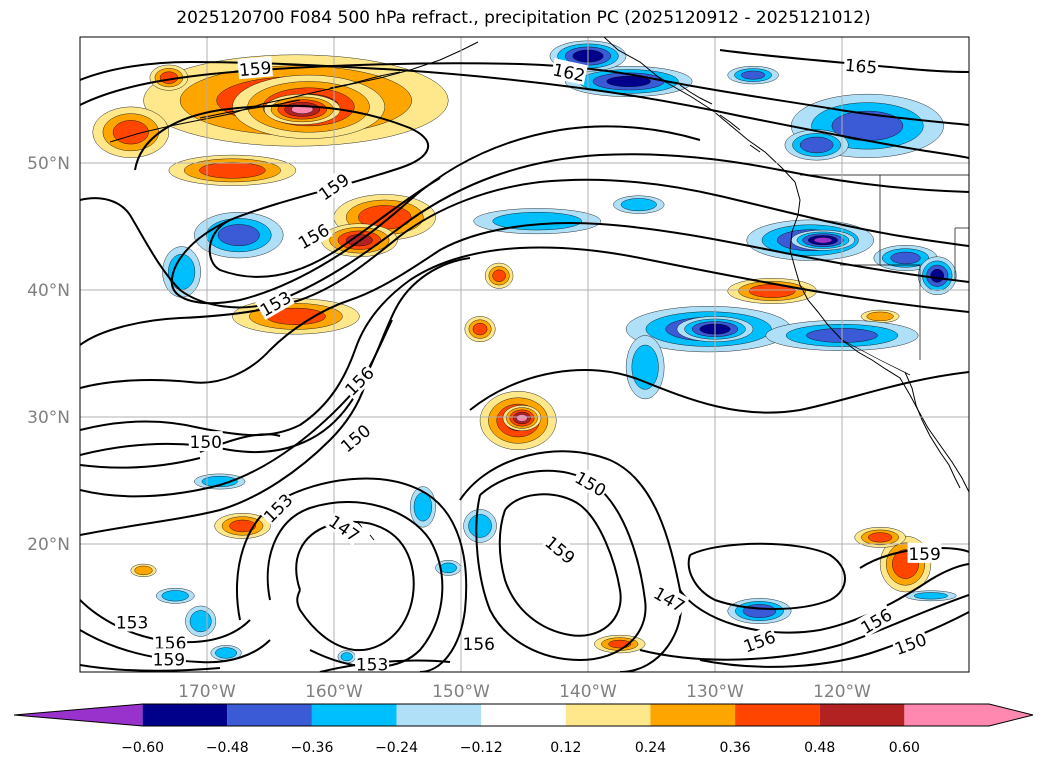 Image resolution: width=1047 pixels, height=765 pixels. Describe the element at coordinates (819, 748) in the screenshot. I see `colorbar-label: 0.48` at that location.